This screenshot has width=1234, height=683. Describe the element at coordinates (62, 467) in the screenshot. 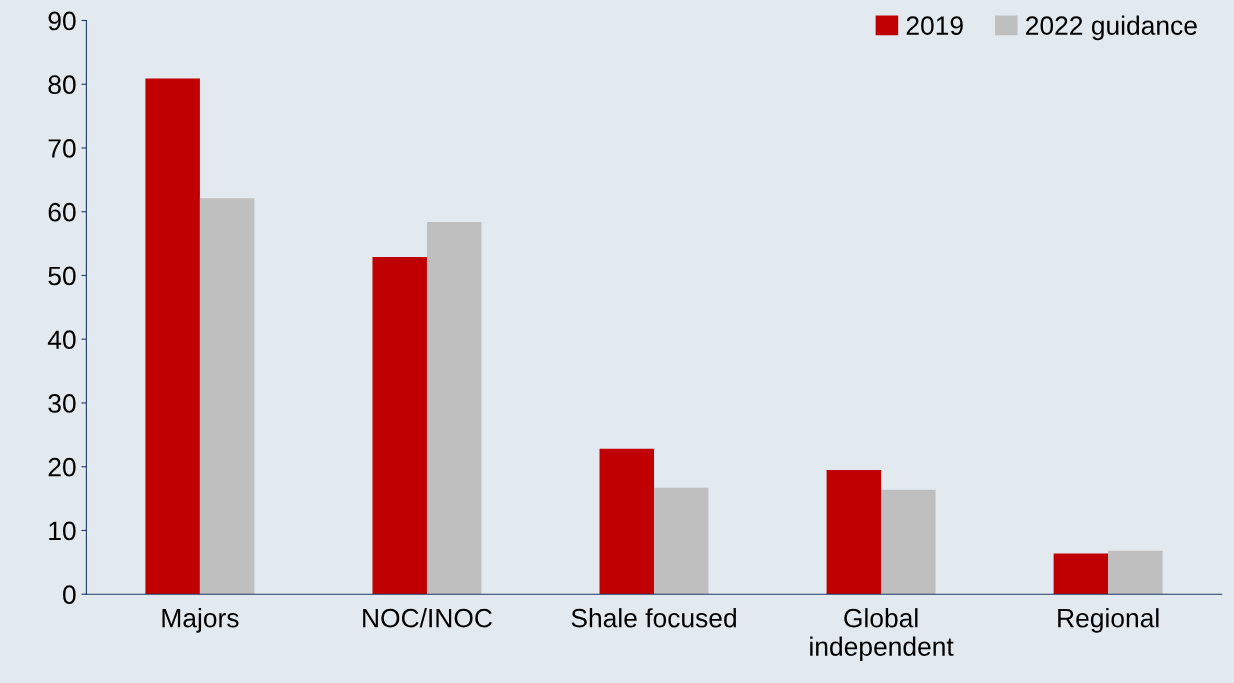

I see `y-tick-label: 20` at that location.